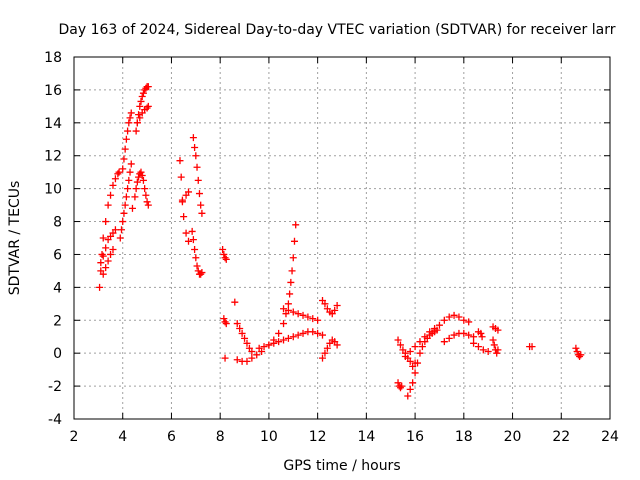 The height and width of the screenshot is (480, 640). What do you see at coordinates (57, 354) in the screenshot?
I see `y-tick-label: 0` at bounding box center [57, 354].